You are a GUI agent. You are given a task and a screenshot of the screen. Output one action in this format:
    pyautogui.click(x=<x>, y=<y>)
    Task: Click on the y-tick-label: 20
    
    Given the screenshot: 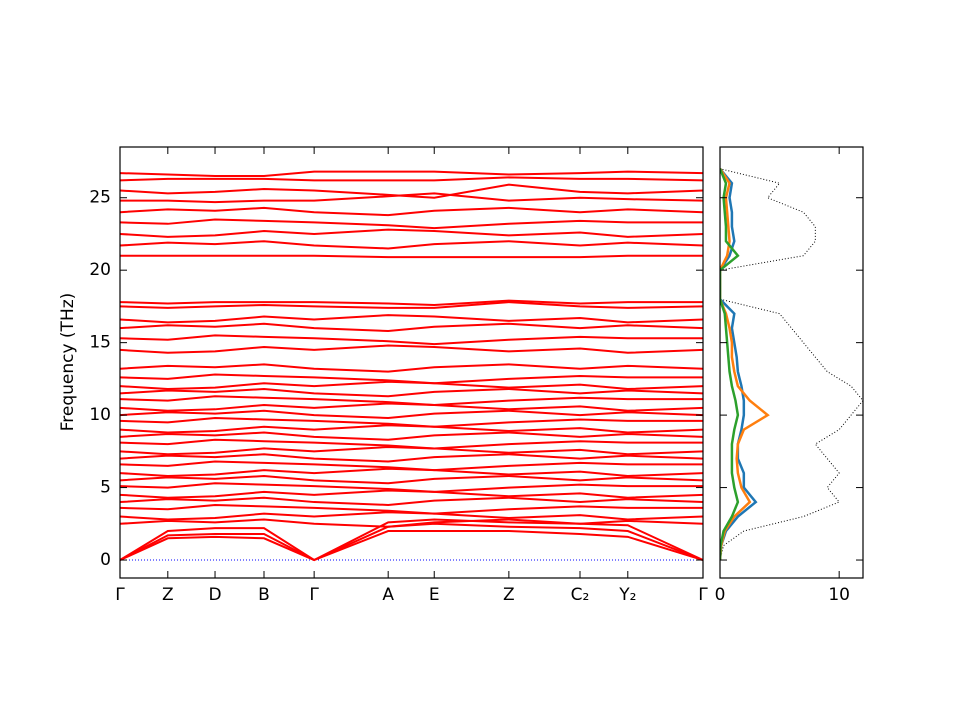 What is the action you would take?
    pyautogui.click(x=100, y=270)
    